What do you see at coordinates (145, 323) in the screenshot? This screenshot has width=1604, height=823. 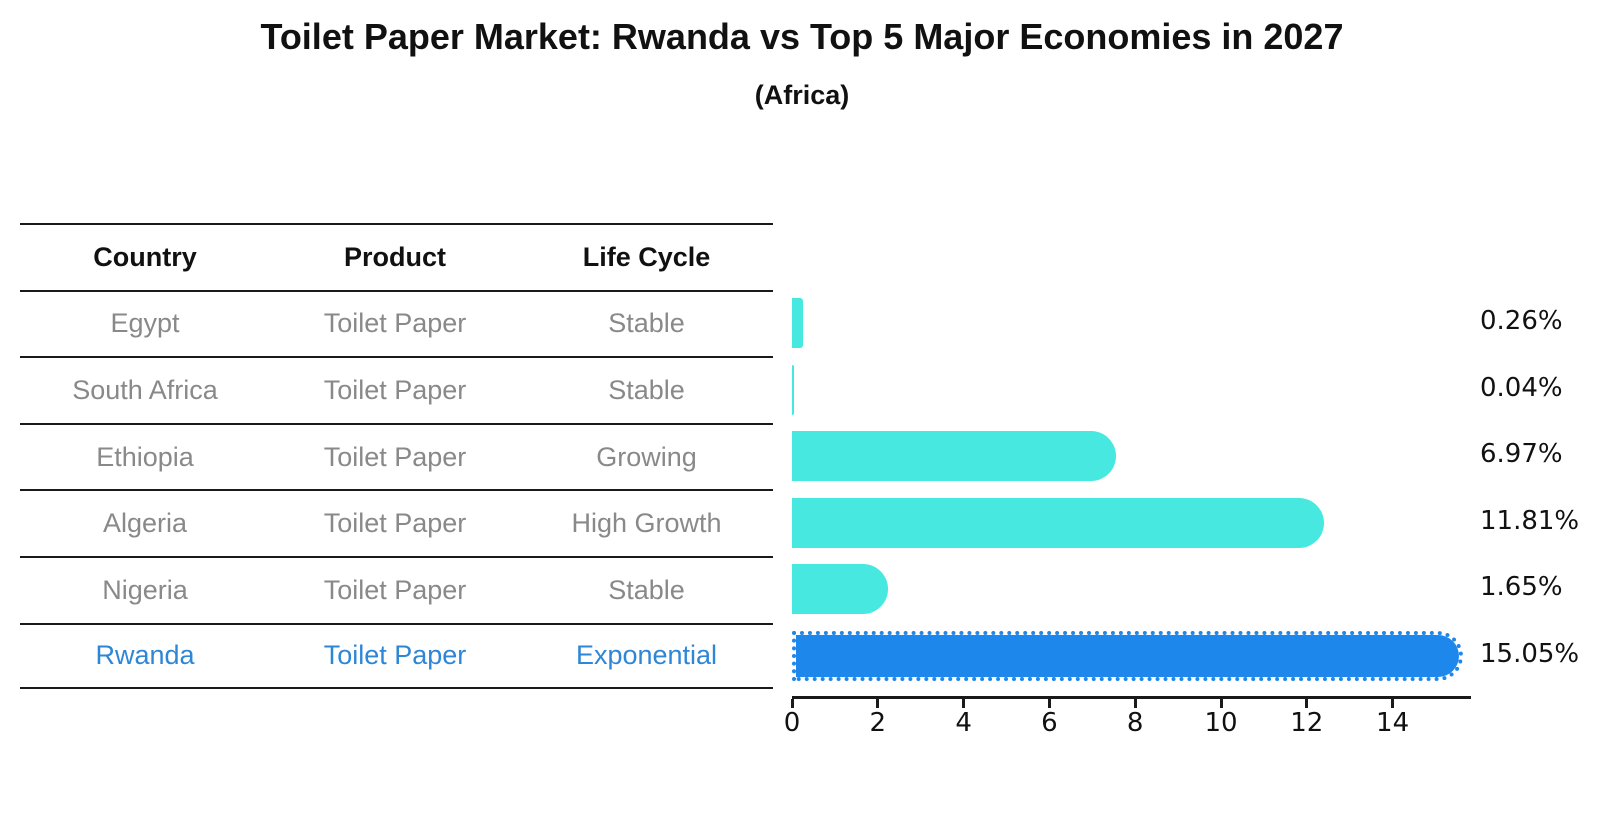 I see `table-cell-egypt-country: Egypt` at bounding box center [145, 323].